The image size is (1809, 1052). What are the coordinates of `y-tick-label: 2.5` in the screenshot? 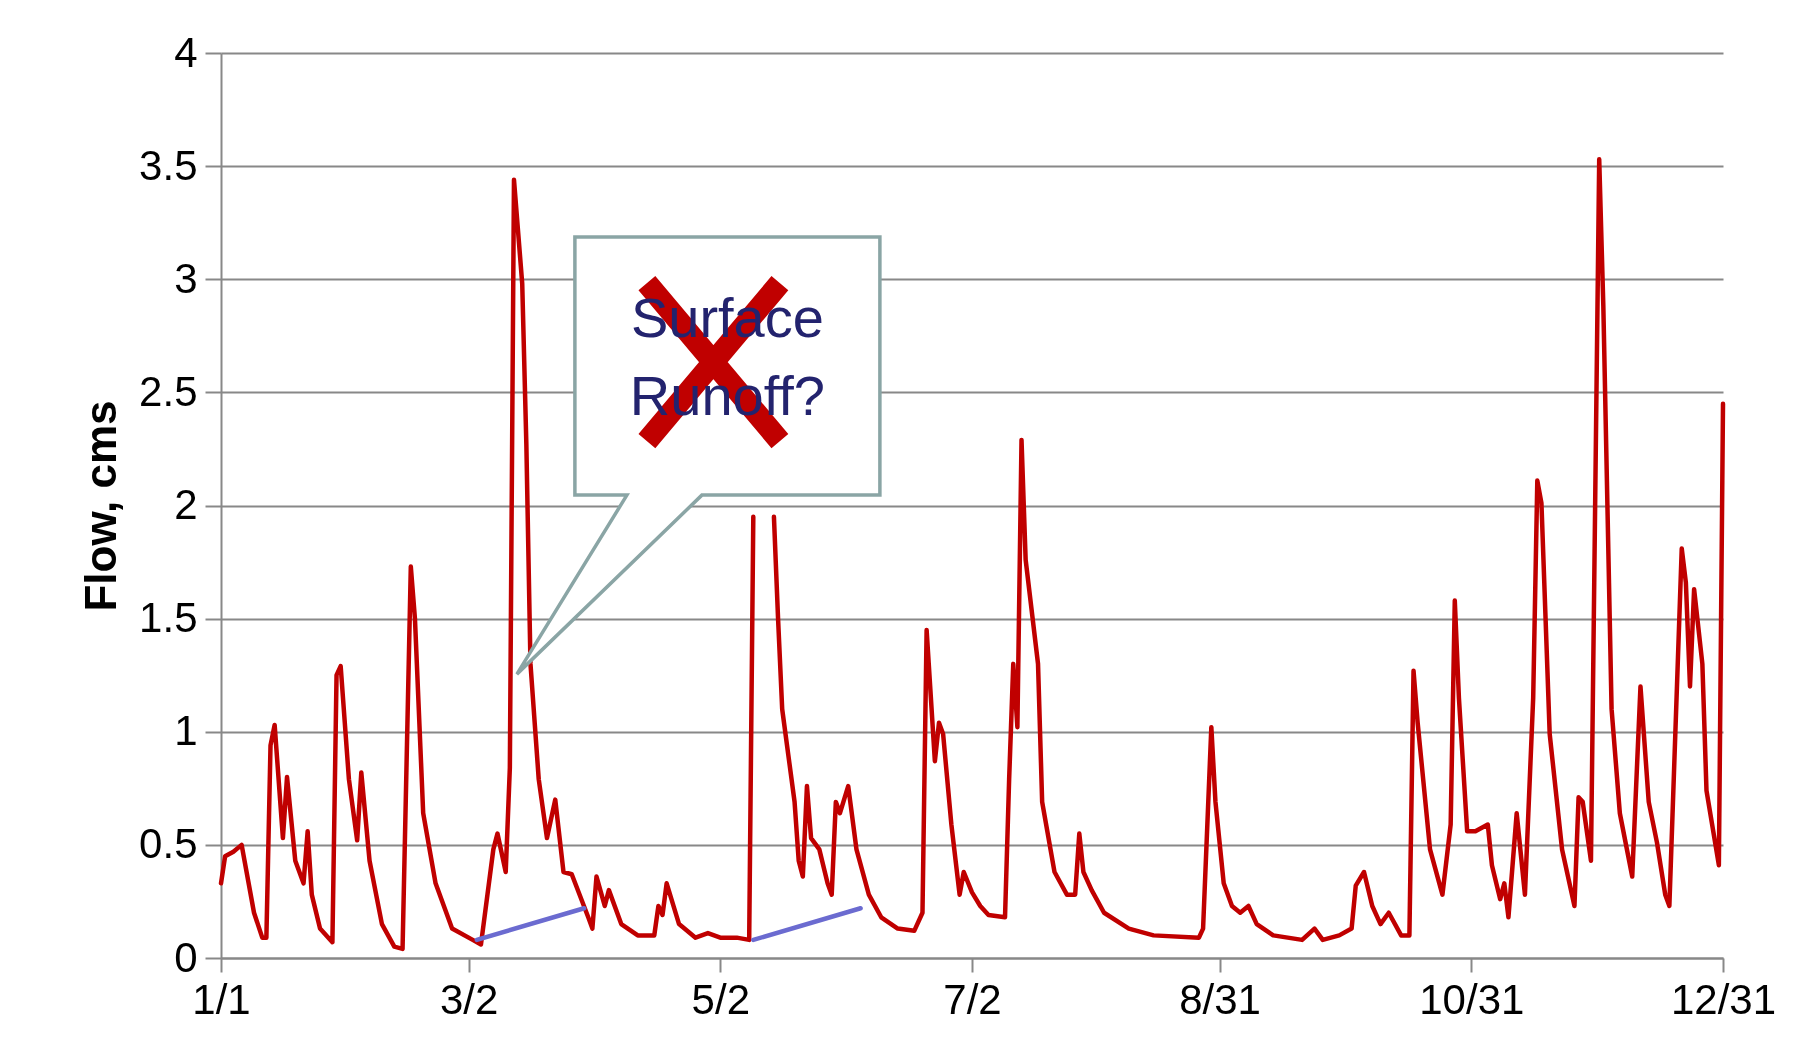 It's located at (168, 391).